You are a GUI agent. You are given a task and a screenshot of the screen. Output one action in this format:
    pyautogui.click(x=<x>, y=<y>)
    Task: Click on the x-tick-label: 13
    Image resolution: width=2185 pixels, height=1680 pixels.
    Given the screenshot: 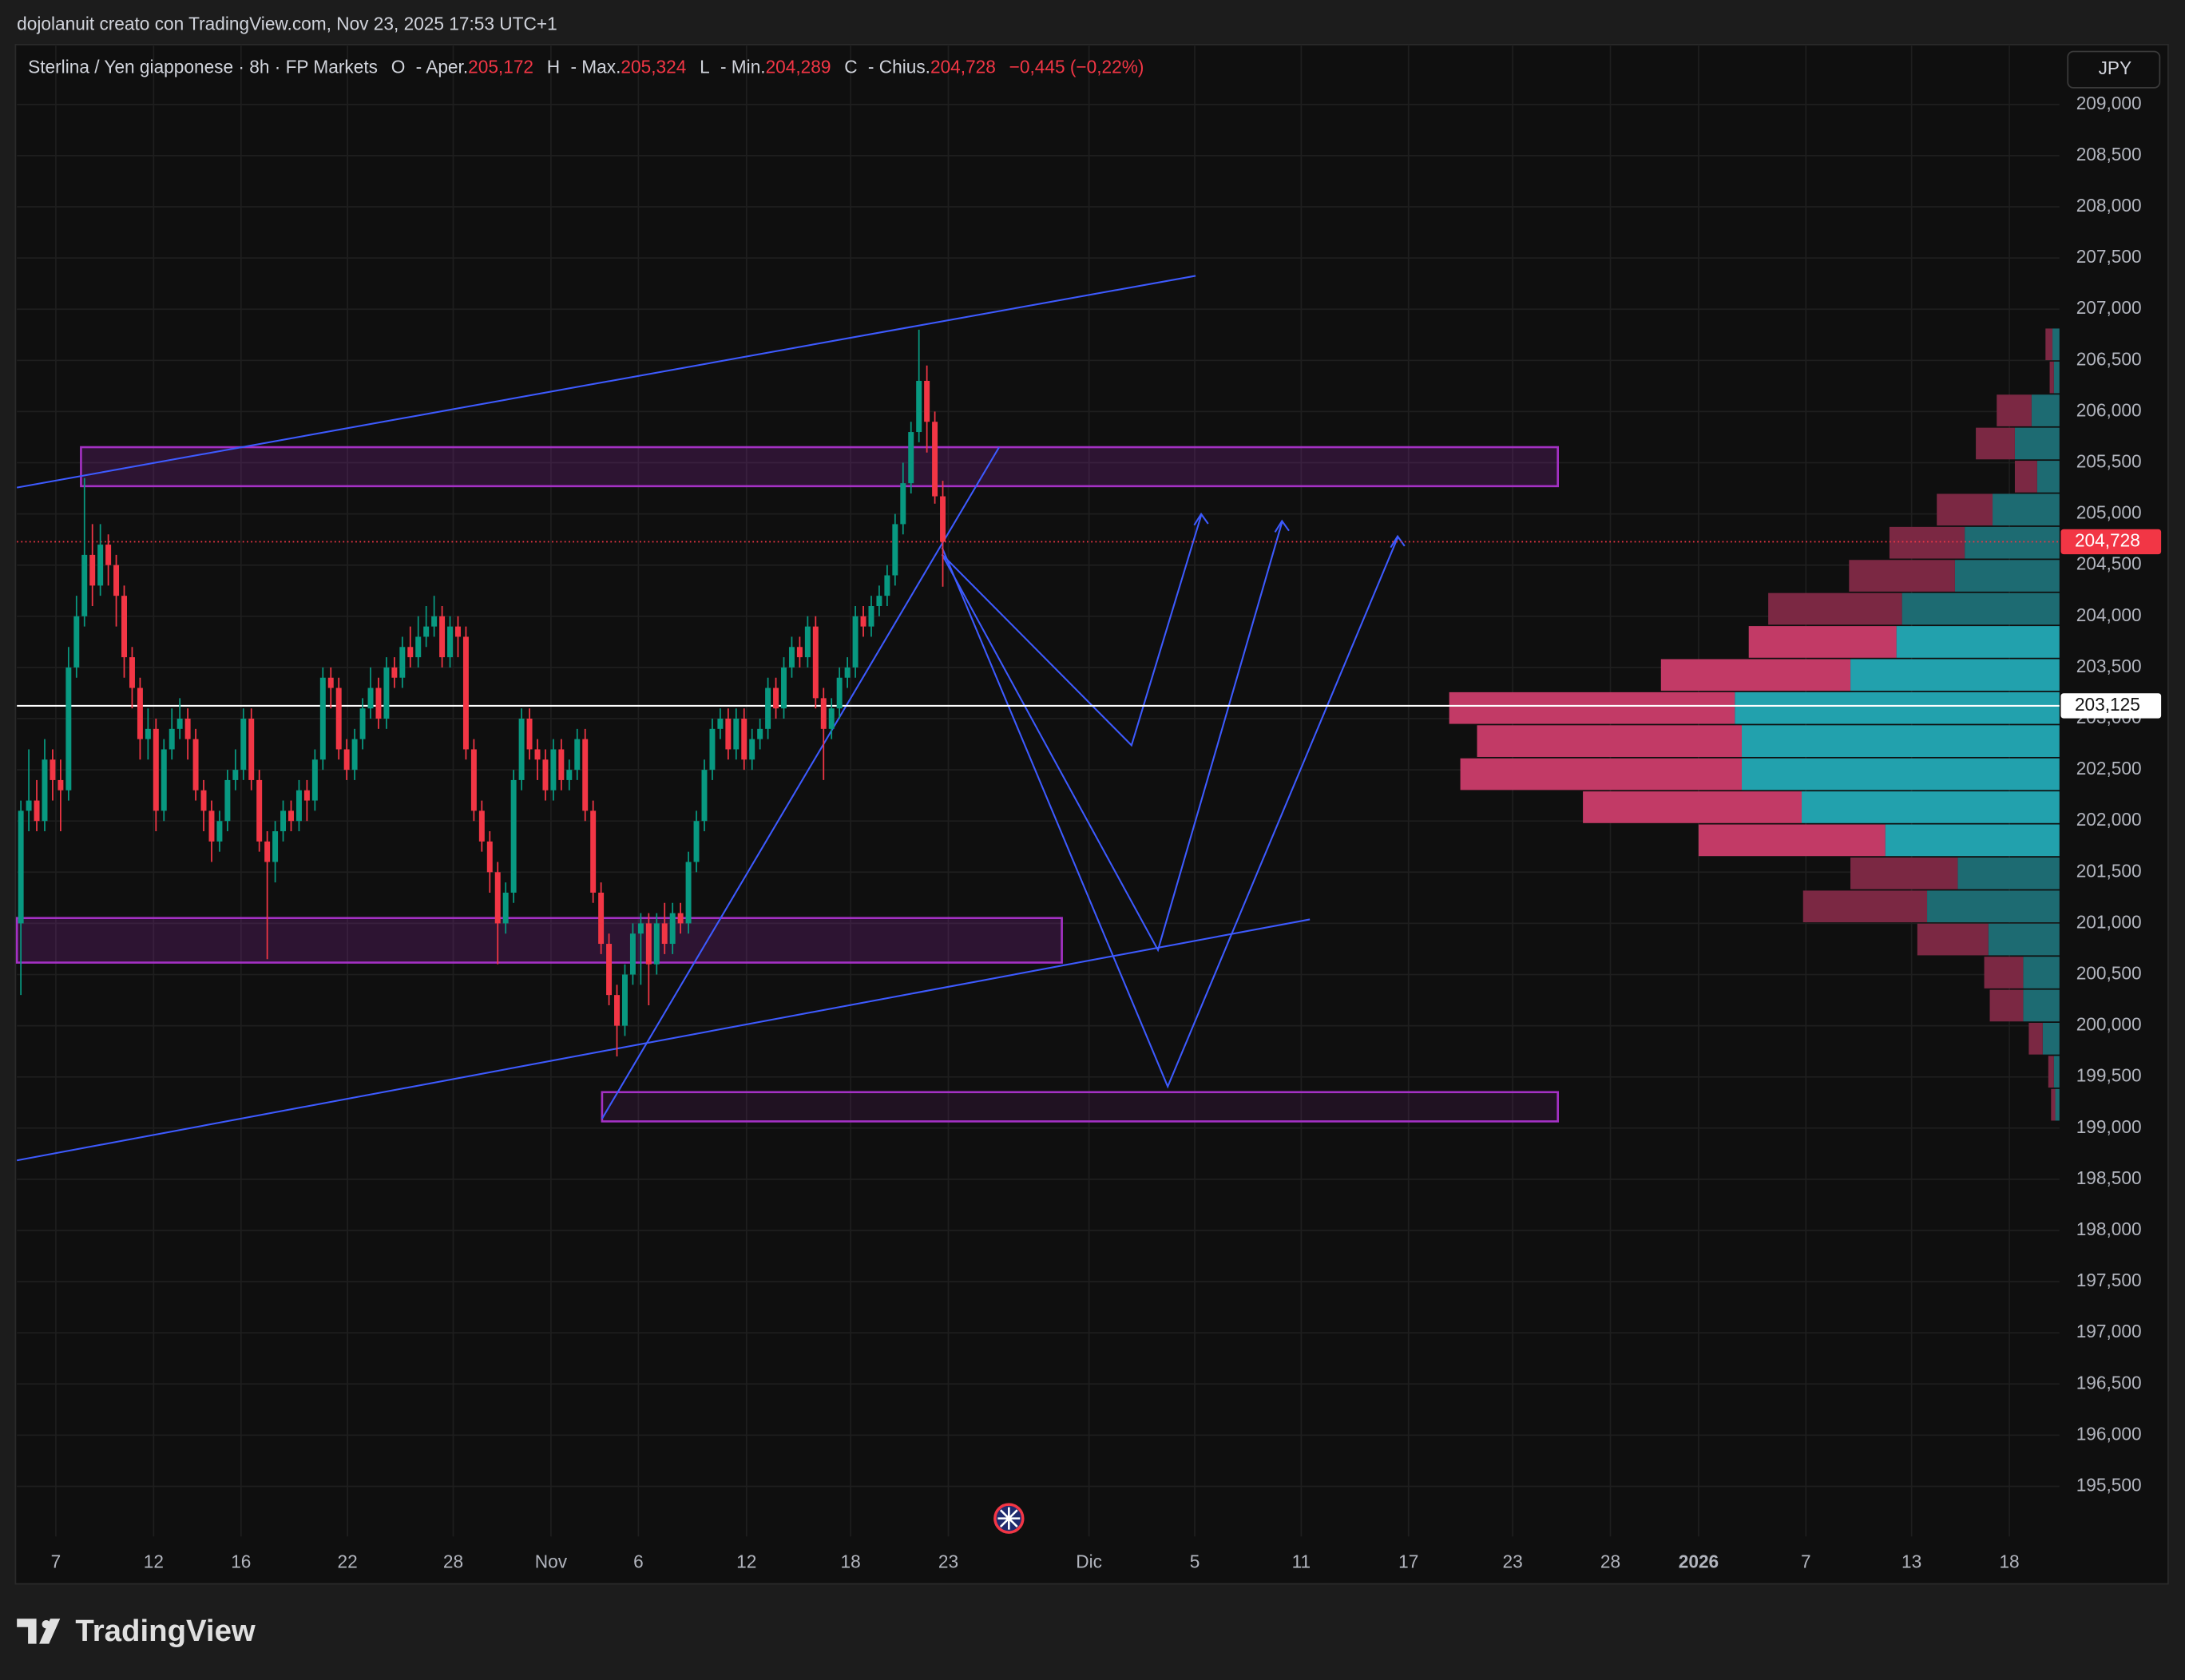 What is the action you would take?
    pyautogui.click(x=1911, y=1561)
    